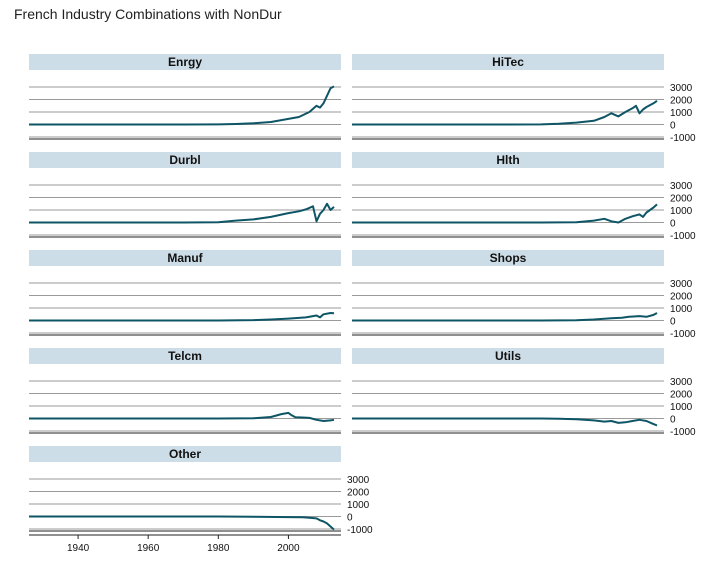  Describe the element at coordinates (505, 317) in the screenshot. I see `series-line-shops` at that location.